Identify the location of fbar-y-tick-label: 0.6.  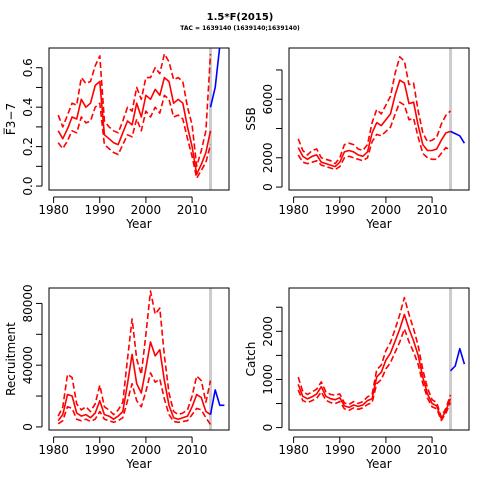
(28, 67).